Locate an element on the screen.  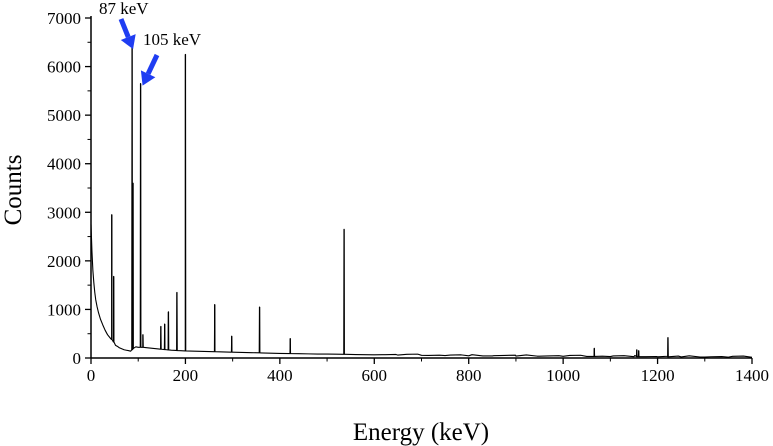
x-tick-label: 200 is located at coordinates (186, 375).